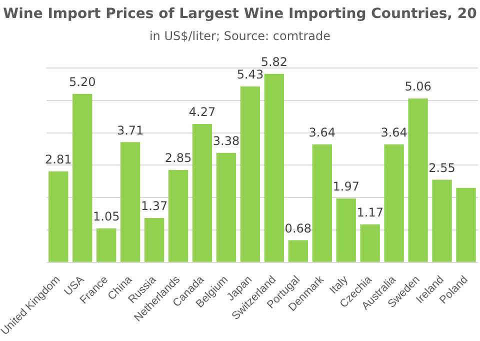  Describe the element at coordinates (82, 82) in the screenshot. I see `data-label: 5.20` at that location.